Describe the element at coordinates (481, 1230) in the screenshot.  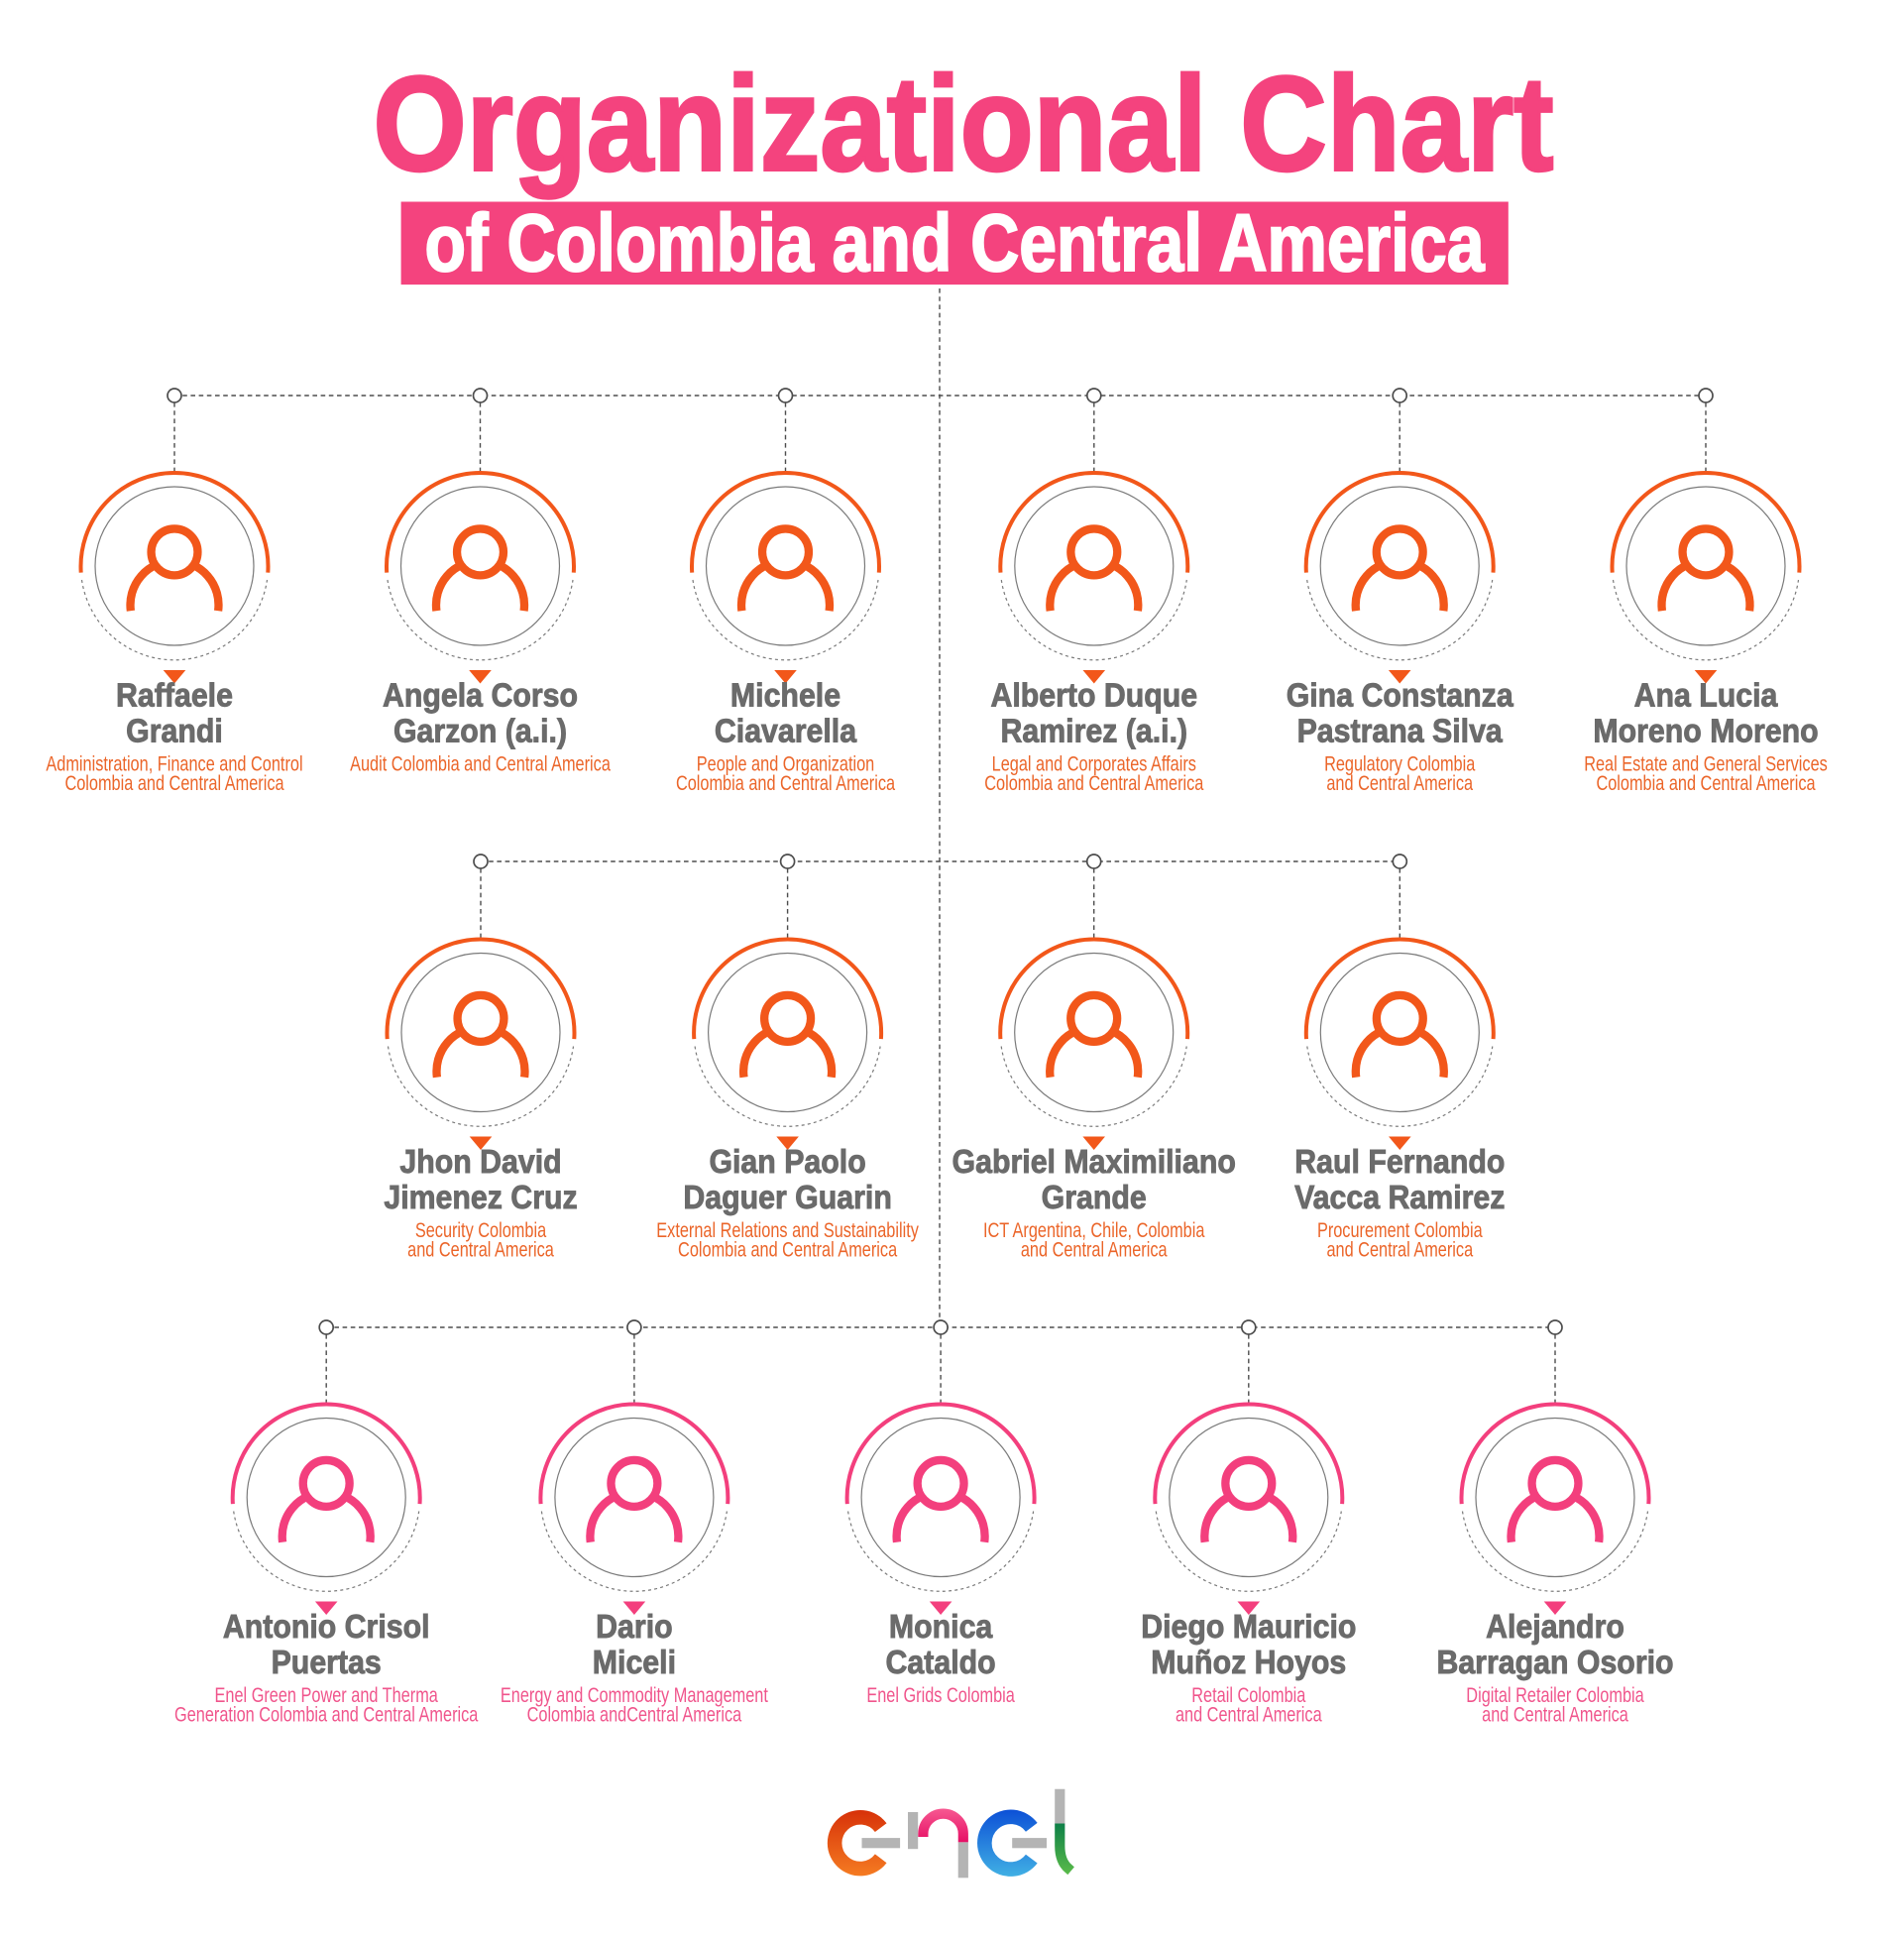
I see `svg-text: Security Colombia` at that location.